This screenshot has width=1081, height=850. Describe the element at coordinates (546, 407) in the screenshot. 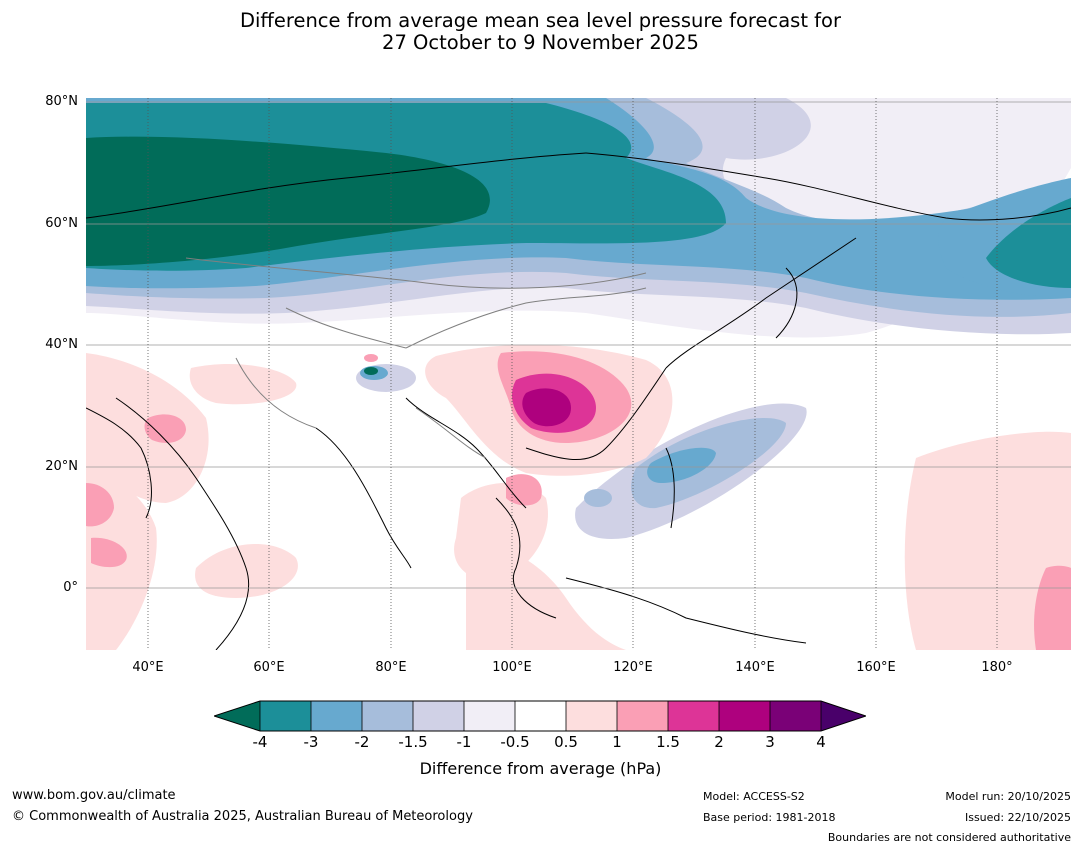

I see `china-pos-core` at that location.